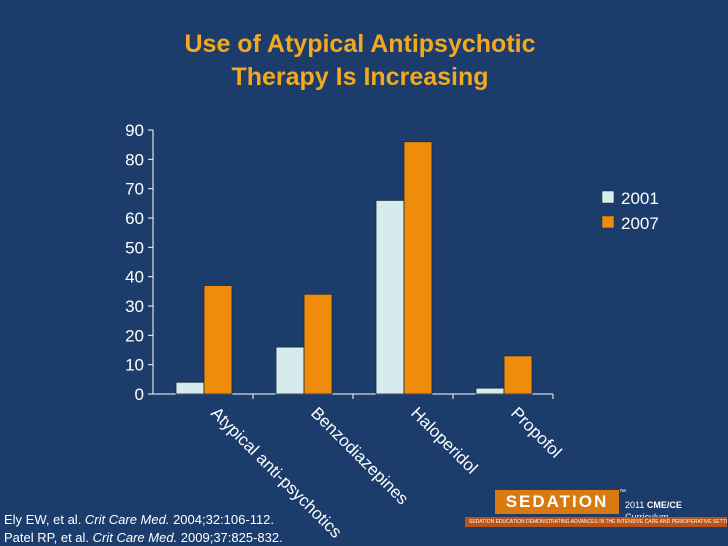 Image resolution: width=728 pixels, height=546 pixels. I want to click on legend-label: 2001, so click(640, 198).